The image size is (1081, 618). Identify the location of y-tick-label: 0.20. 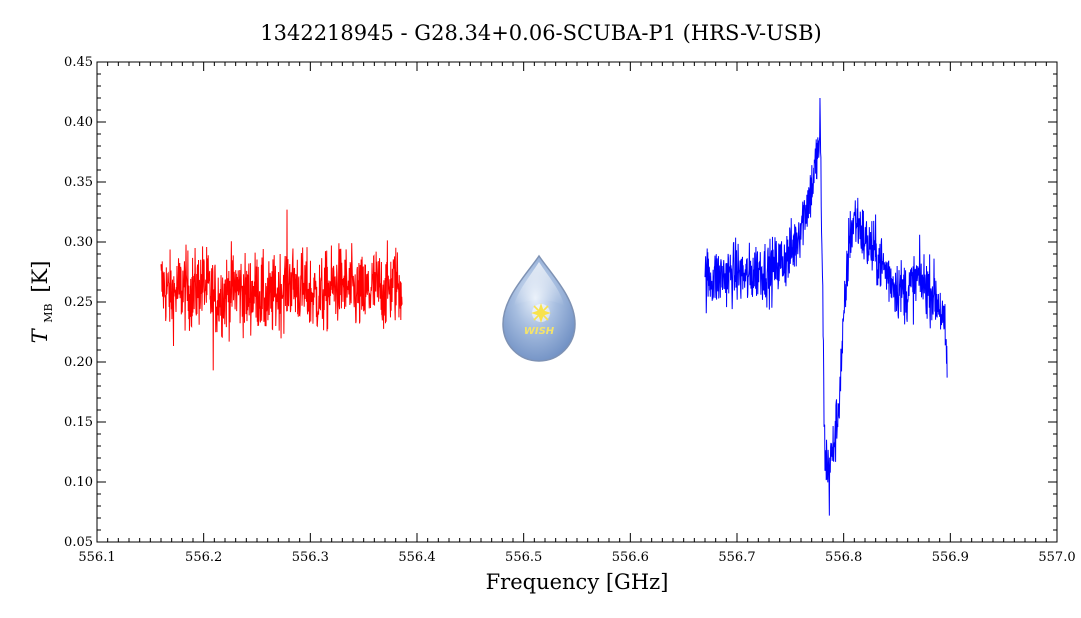
(78, 362).